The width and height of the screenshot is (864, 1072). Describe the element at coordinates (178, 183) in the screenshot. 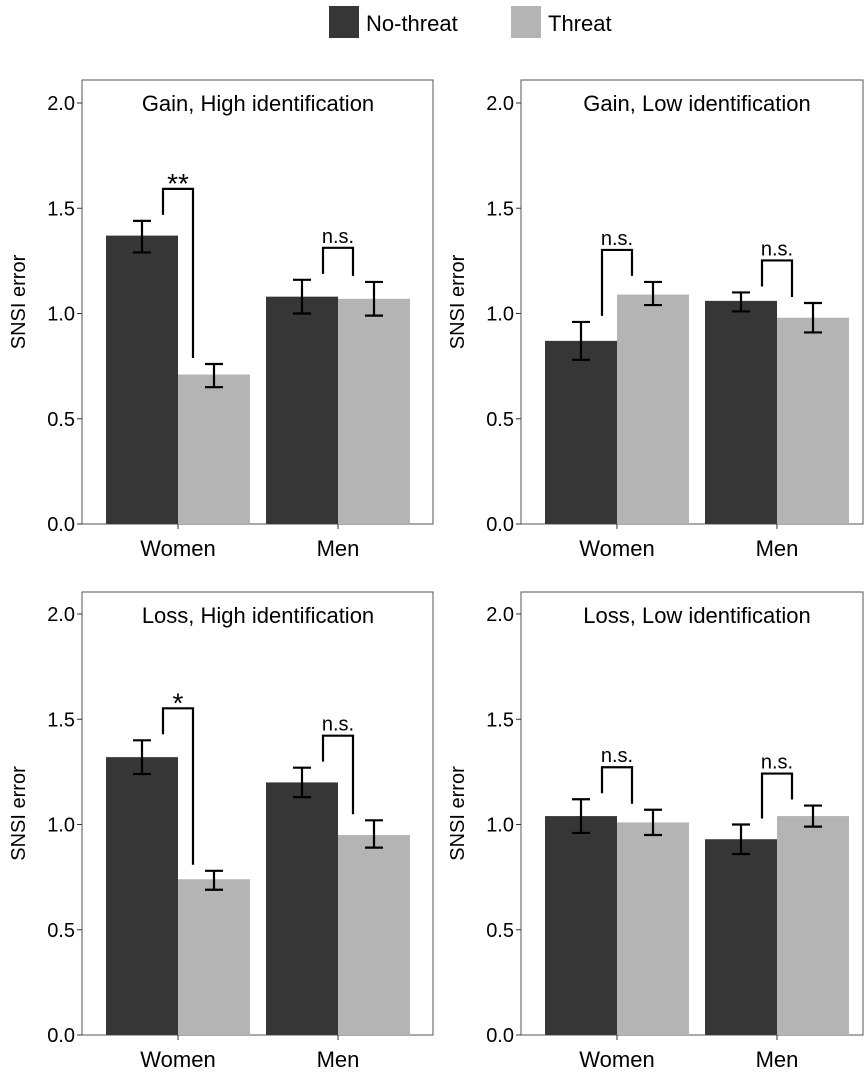

I see `significance-label: **` at that location.